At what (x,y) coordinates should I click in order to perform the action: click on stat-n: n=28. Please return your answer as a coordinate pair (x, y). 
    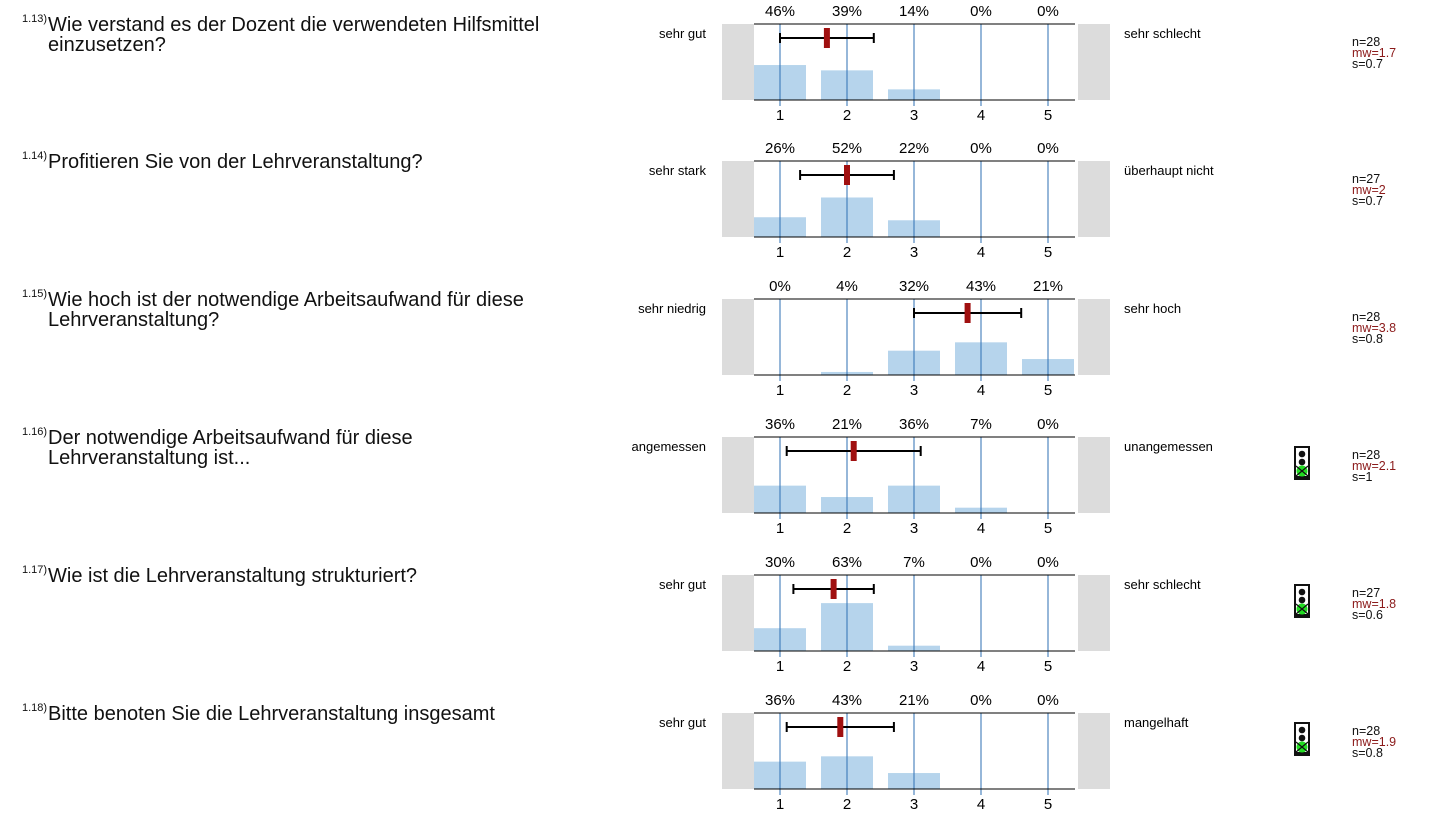
    Looking at the image, I should click on (1366, 455).